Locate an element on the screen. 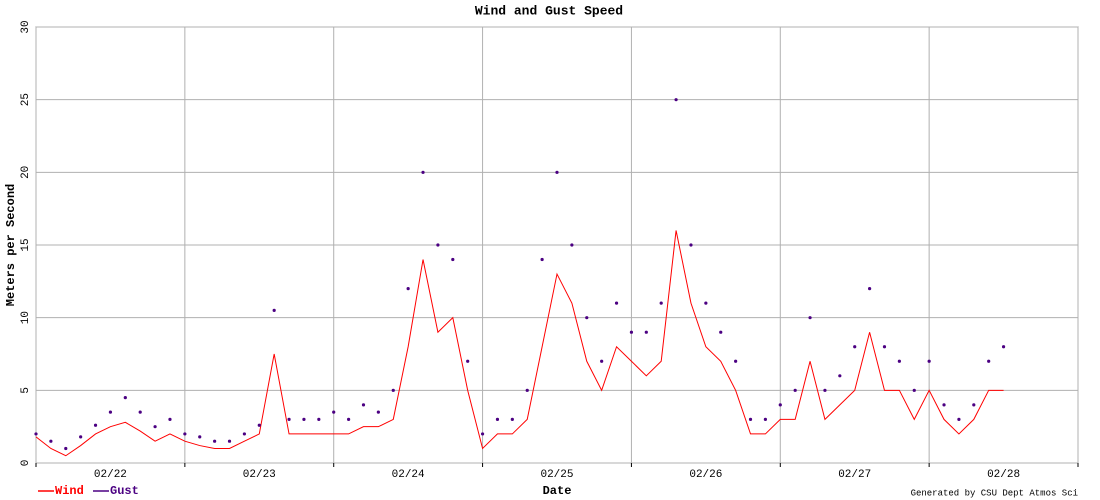  y-tick-label: 20 is located at coordinates (26, 172).